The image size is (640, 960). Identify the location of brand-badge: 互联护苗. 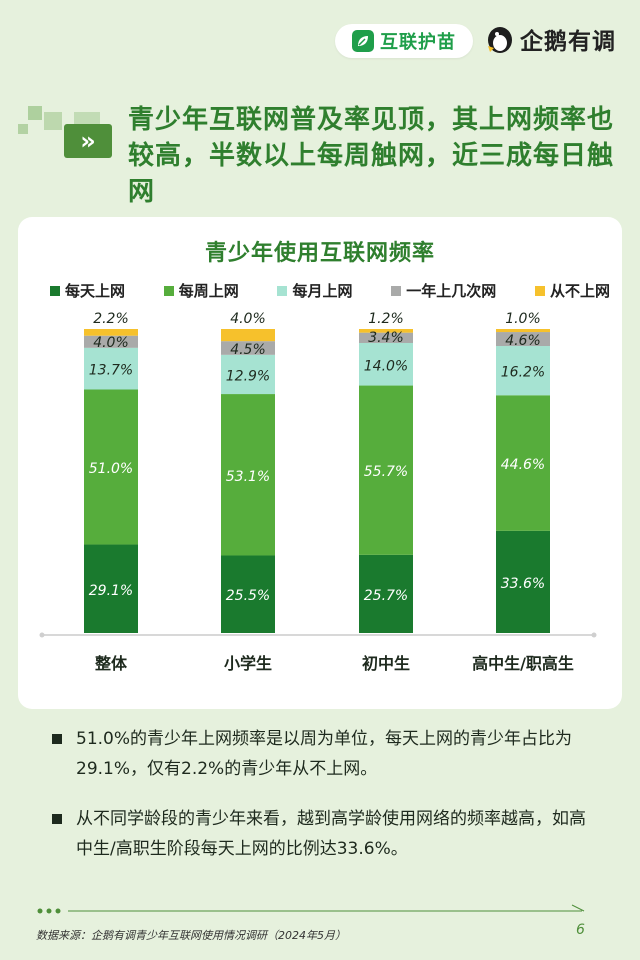
(404, 41).